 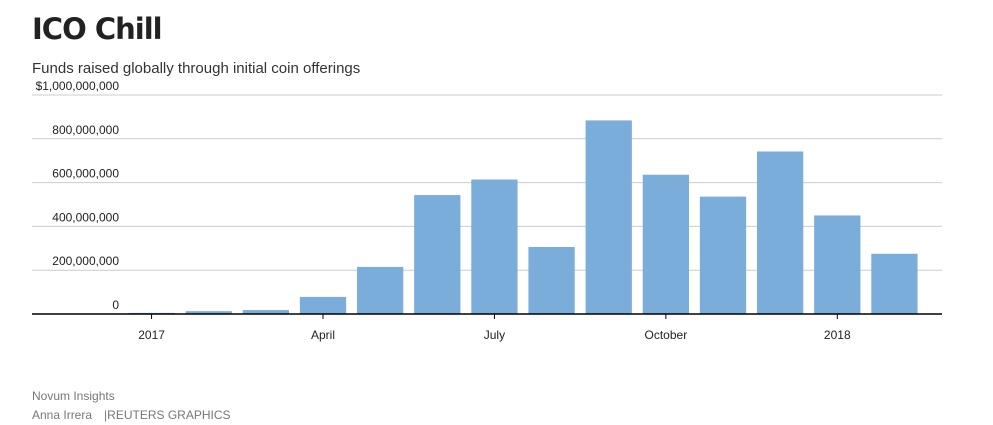 What do you see at coordinates (85, 217) in the screenshot?
I see `y-tick-label: 400,000,000` at bounding box center [85, 217].